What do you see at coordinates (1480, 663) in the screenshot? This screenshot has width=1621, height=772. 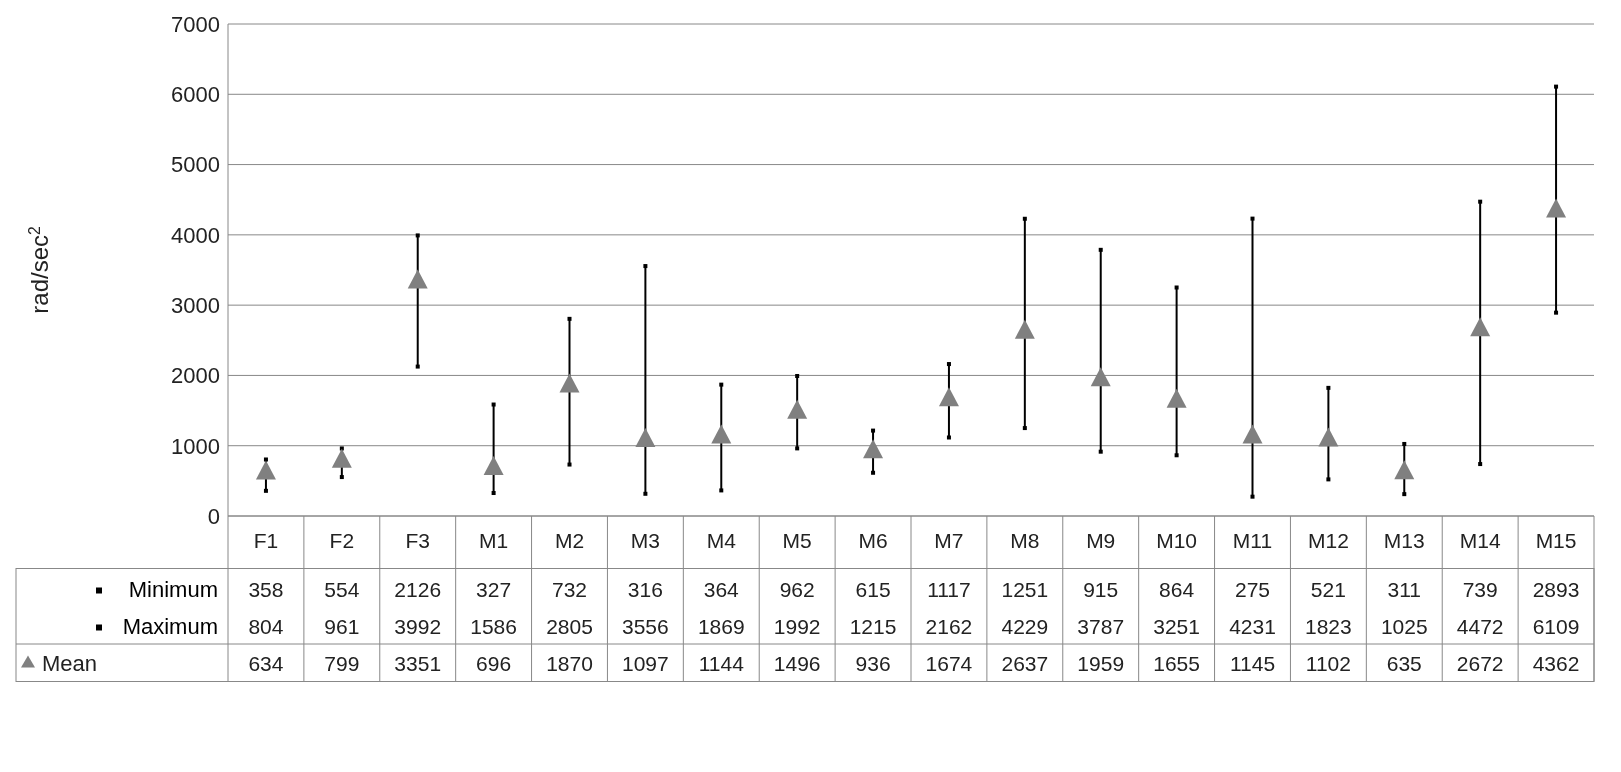 I see `data-label: 2672` at bounding box center [1480, 663].